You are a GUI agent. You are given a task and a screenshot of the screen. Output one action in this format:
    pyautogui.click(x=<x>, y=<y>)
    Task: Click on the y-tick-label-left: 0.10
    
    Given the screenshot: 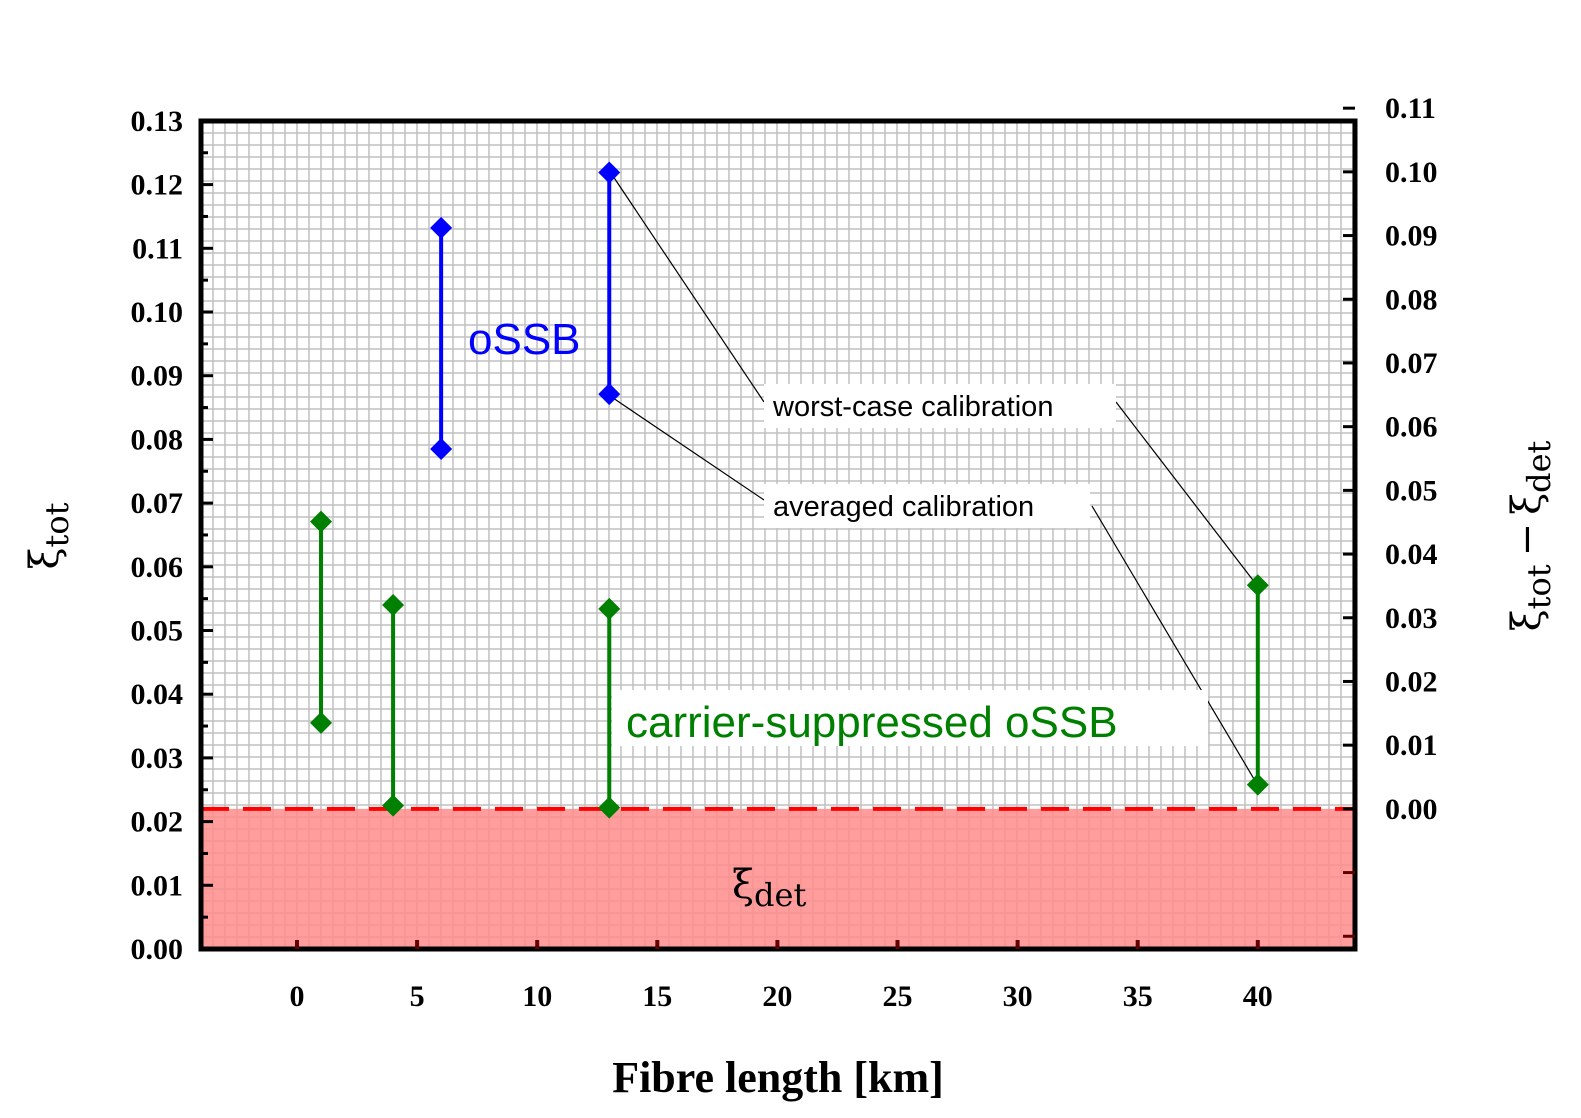 What is the action you would take?
    pyautogui.click(x=157, y=312)
    